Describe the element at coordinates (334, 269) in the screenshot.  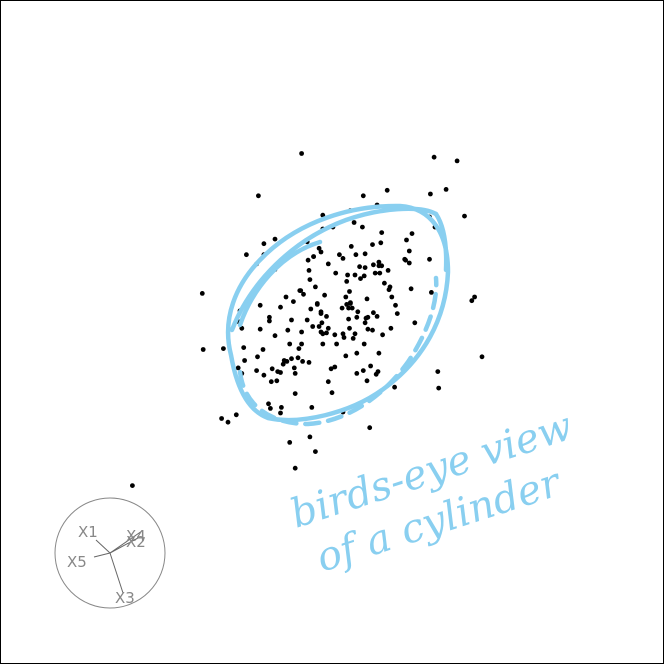
I see `top-edge-stroke` at that location.